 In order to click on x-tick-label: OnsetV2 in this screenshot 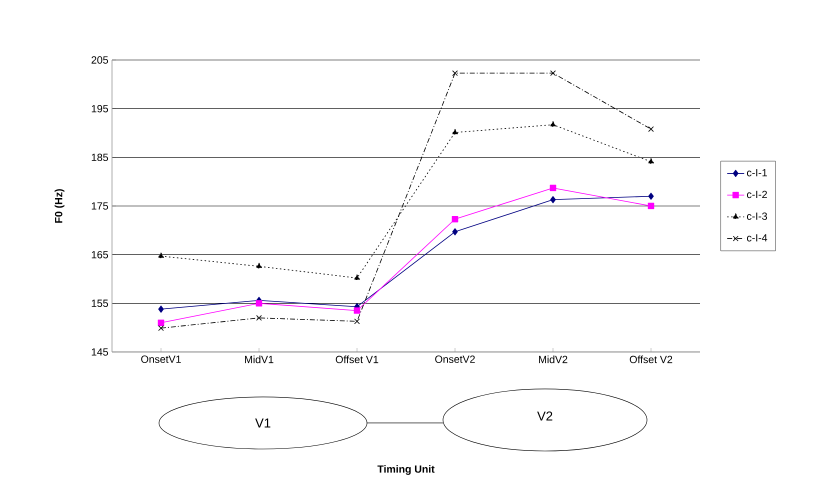, I will do `click(455, 359)`.